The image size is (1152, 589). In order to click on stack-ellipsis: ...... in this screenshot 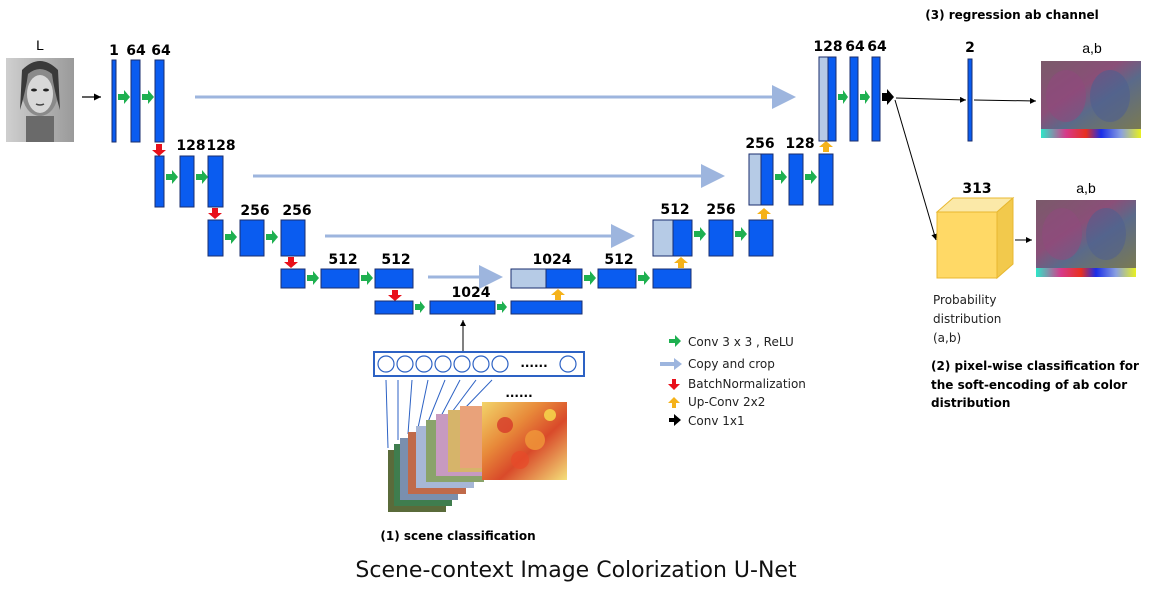, I will do `click(518, 393)`.